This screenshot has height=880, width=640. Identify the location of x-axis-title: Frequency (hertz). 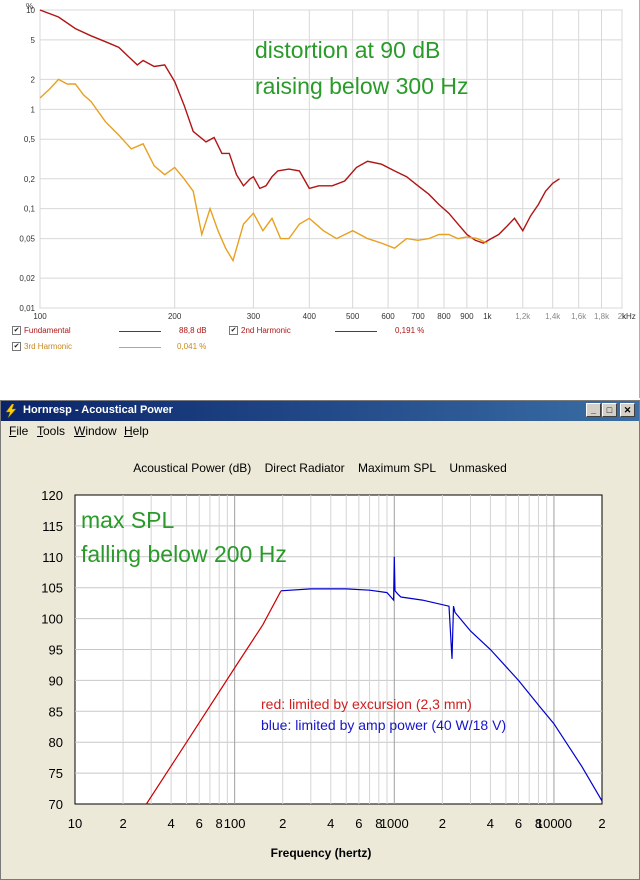
(321, 853).